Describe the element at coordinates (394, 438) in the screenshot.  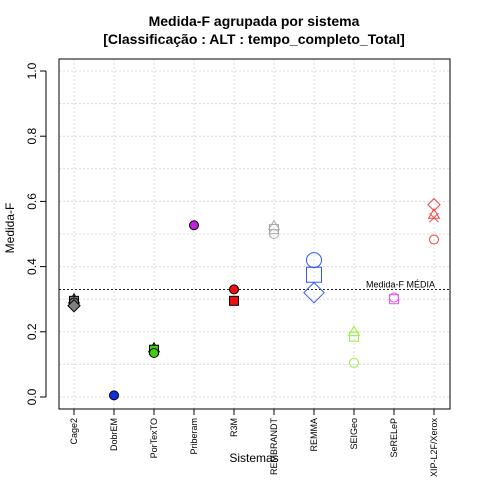
I see `x-tick-label: SeRELeP` at that location.